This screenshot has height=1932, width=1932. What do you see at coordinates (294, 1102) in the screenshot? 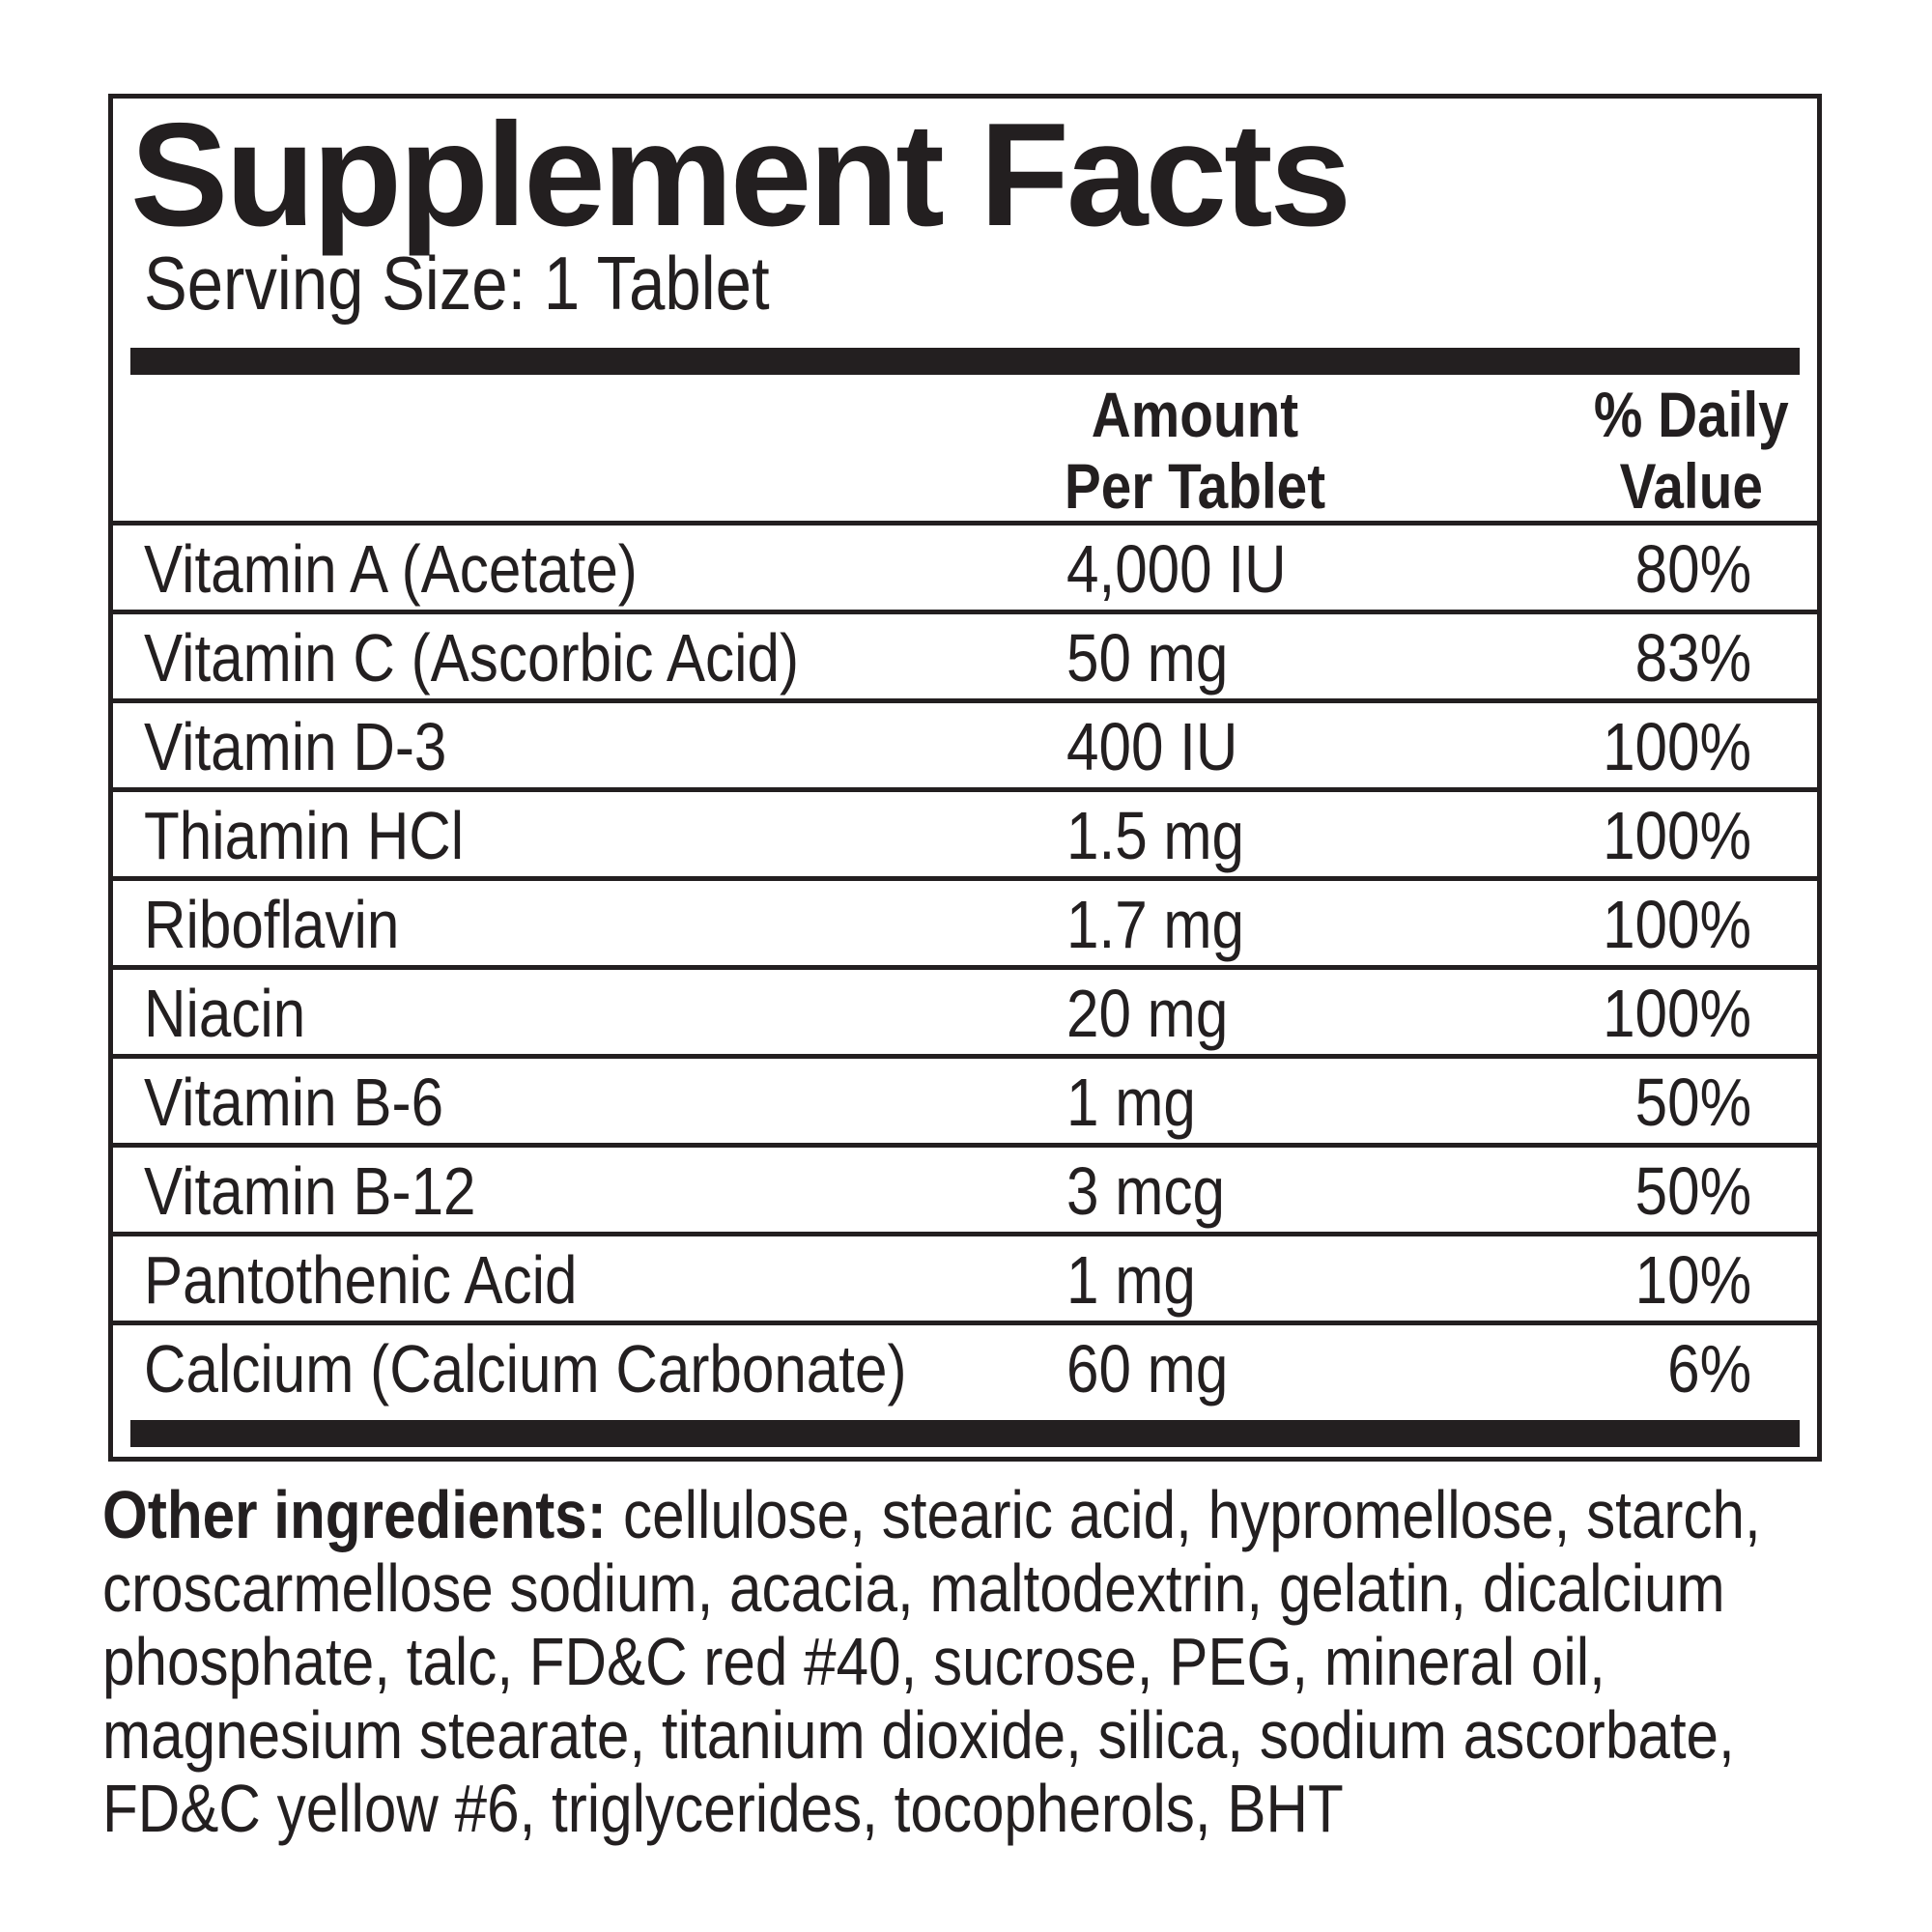
I see `nutrient-name: Vitamin B-6` at bounding box center [294, 1102].